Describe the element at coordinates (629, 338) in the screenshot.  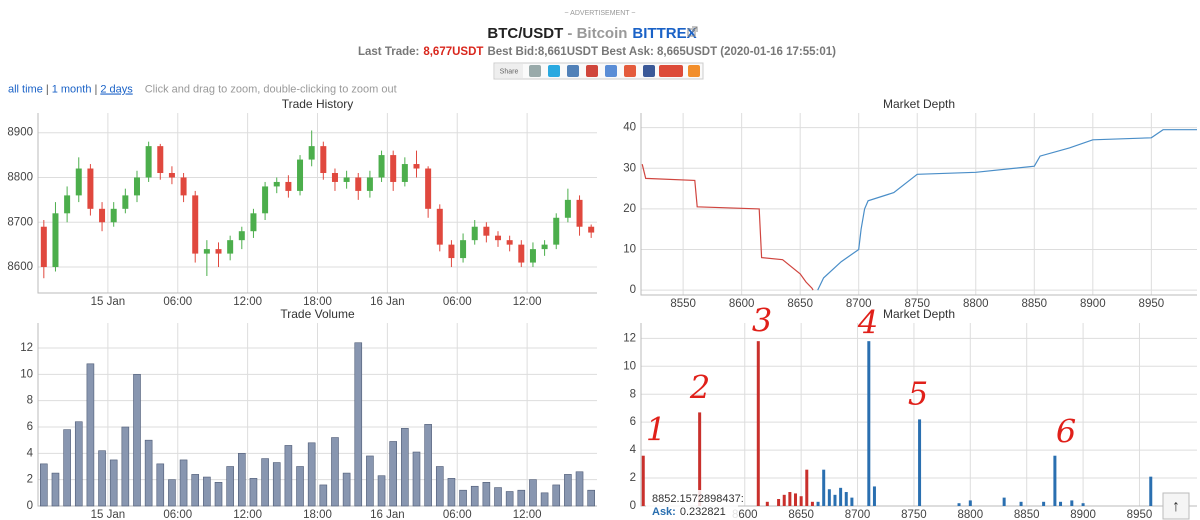
I see `y-tick-label: 12` at that location.